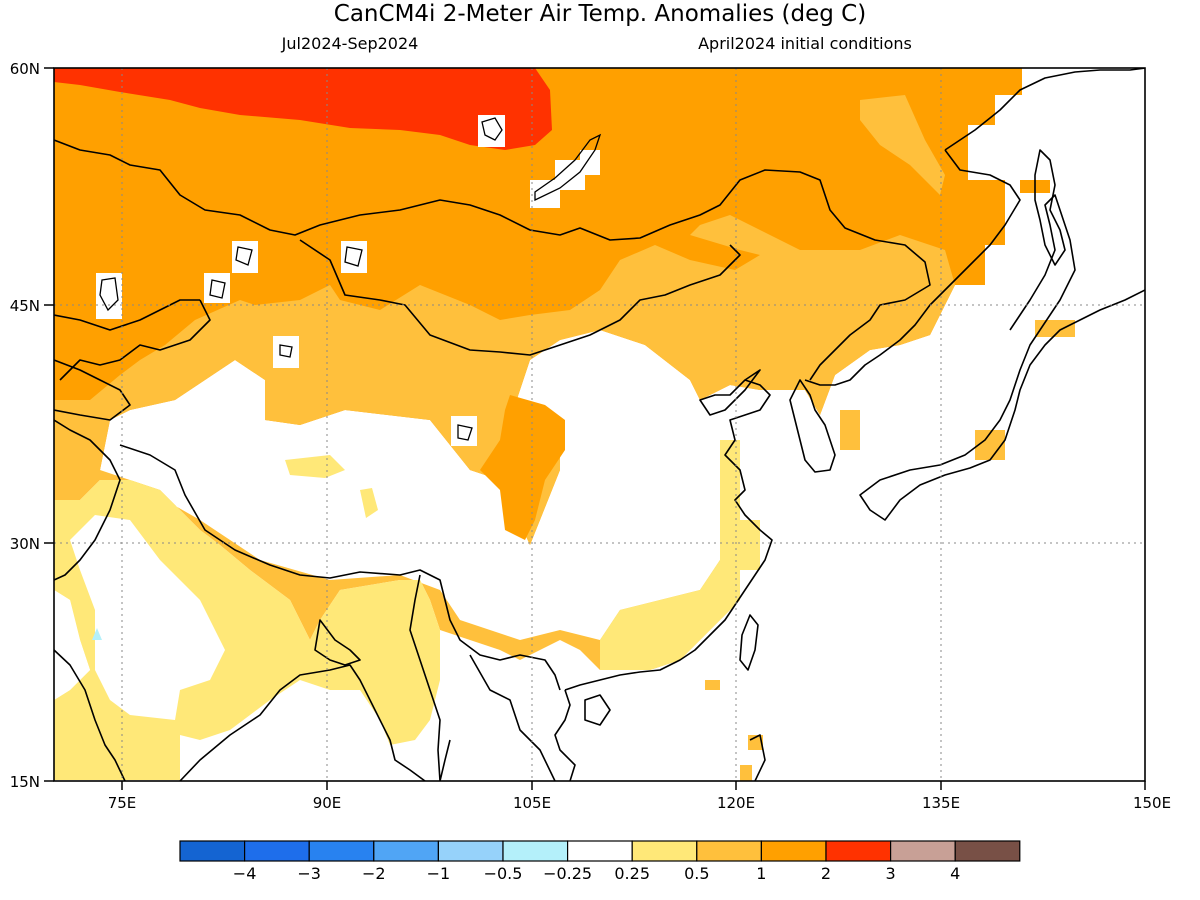  I want to click on anomaly-spot-negative, so click(97, 634).